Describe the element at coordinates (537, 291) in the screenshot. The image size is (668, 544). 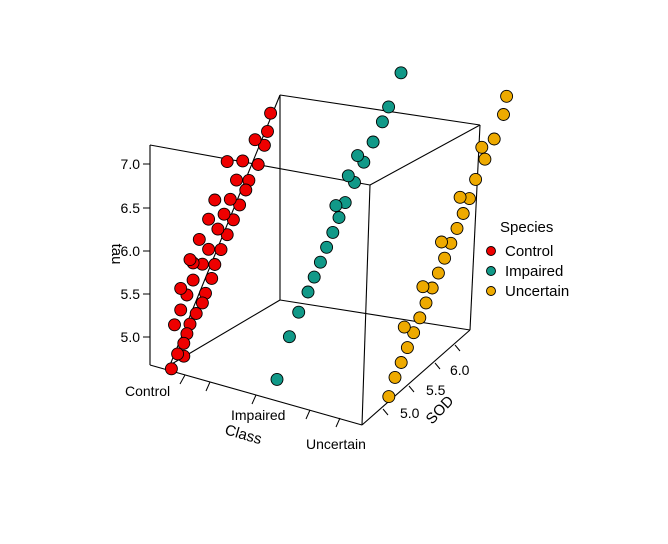
I see `legend-label-uncertain: Uncertain` at that location.